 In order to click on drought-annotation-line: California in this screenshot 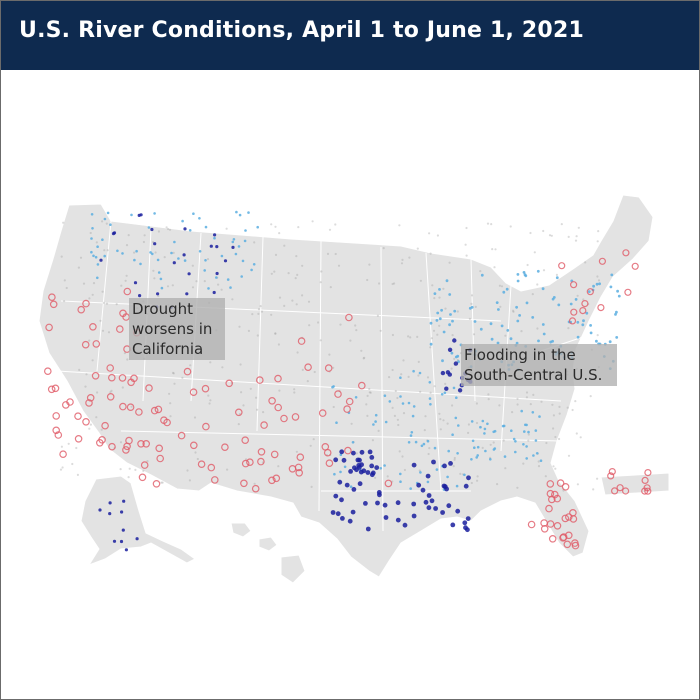, I will do `click(168, 349)`.